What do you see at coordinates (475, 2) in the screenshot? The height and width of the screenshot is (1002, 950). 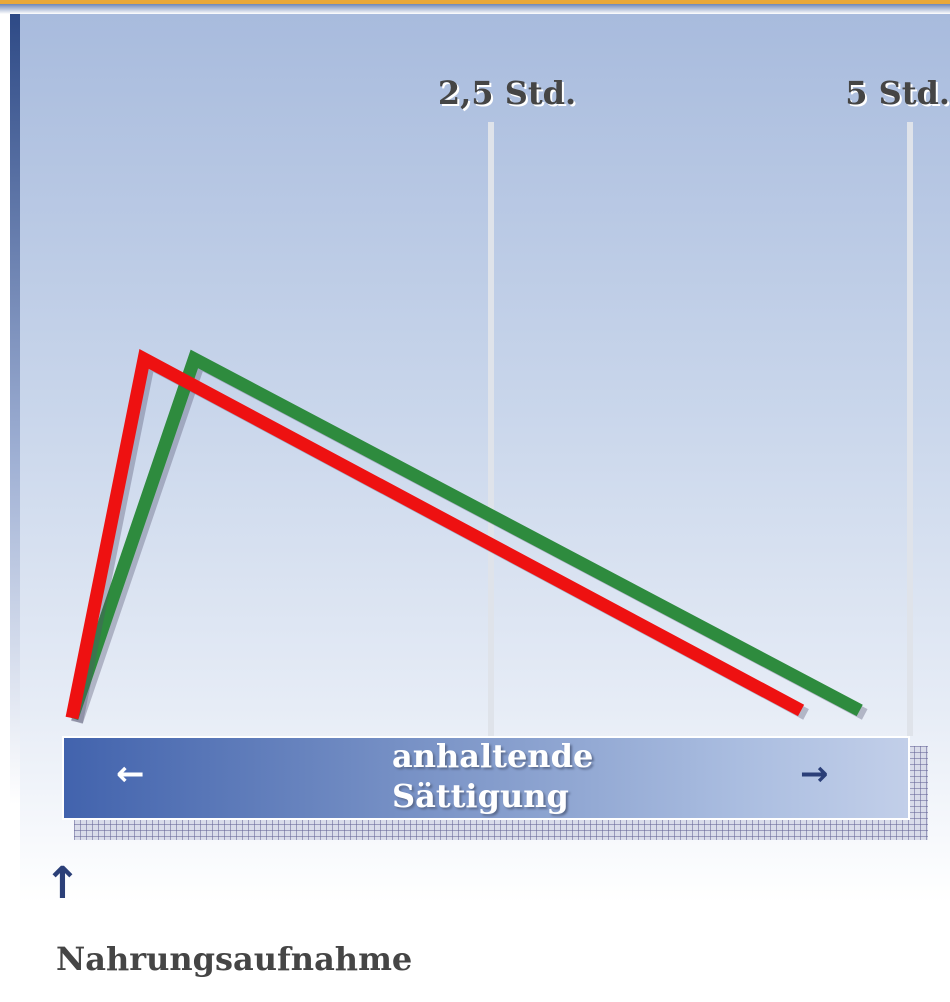 I see `top-accent-stripe` at bounding box center [475, 2].